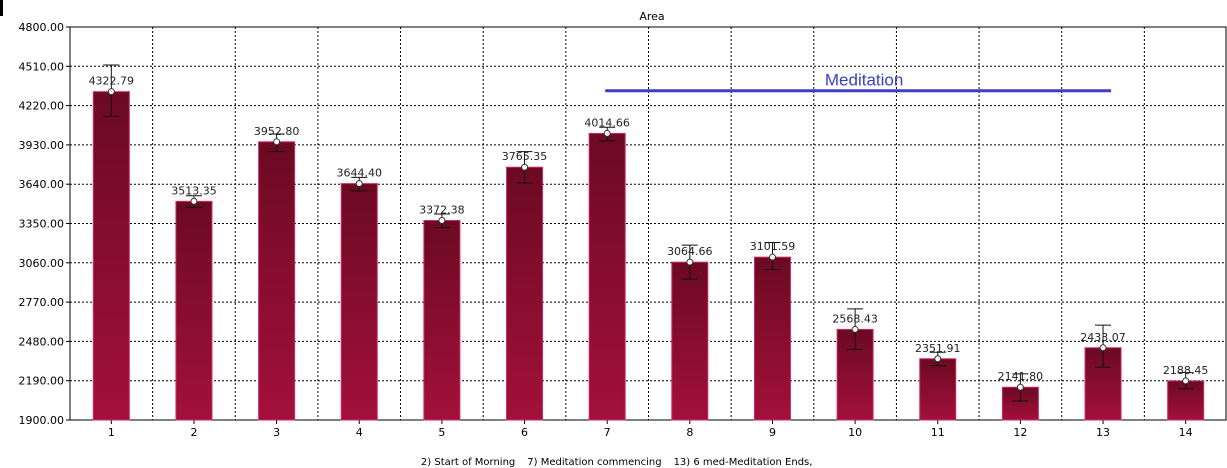 The image size is (1227, 468). Describe the element at coordinates (42, 263) in the screenshot. I see `y-tick-label: 3060.00` at that location.